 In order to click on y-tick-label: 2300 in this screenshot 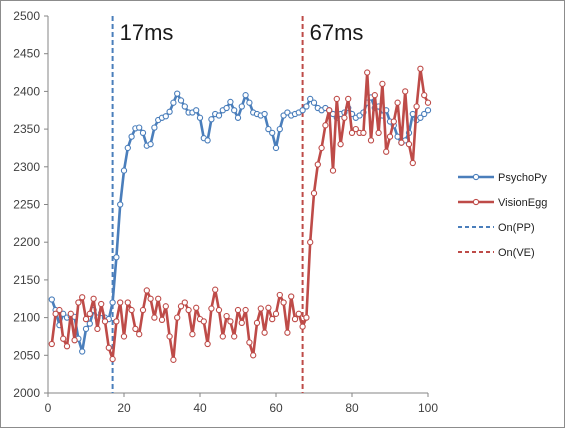, I will do `click(26, 167)`.